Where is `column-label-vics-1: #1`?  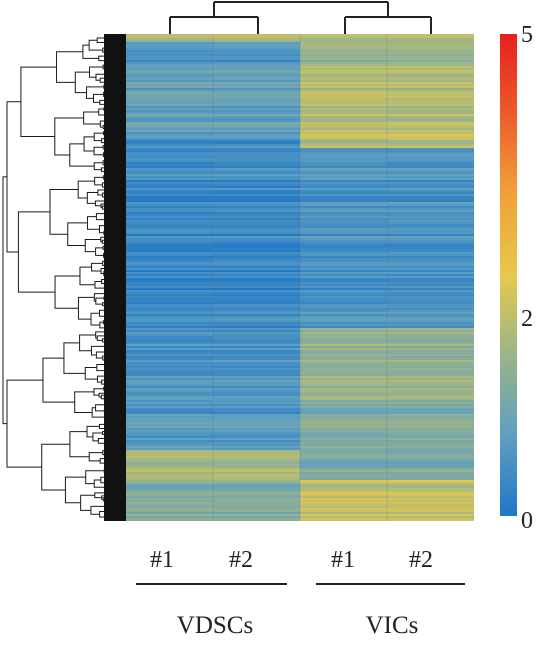
column-label-vics-1: #1 is located at coordinates (343, 560).